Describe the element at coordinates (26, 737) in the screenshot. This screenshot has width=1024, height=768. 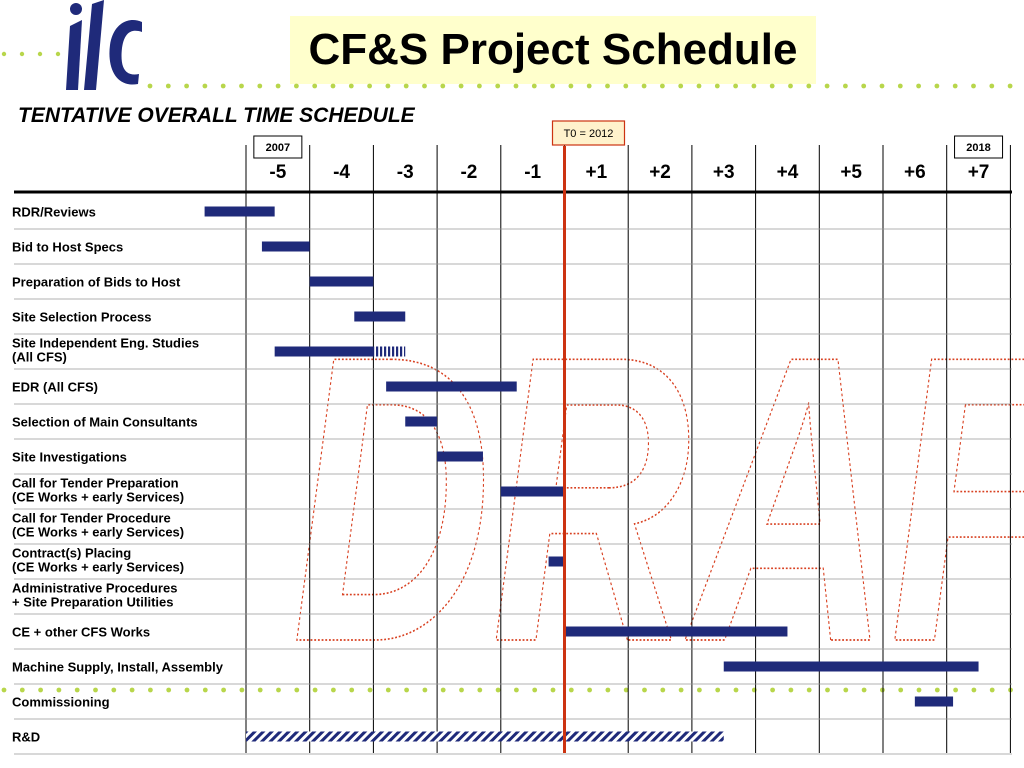
I see `task-label: R&D` at that location.